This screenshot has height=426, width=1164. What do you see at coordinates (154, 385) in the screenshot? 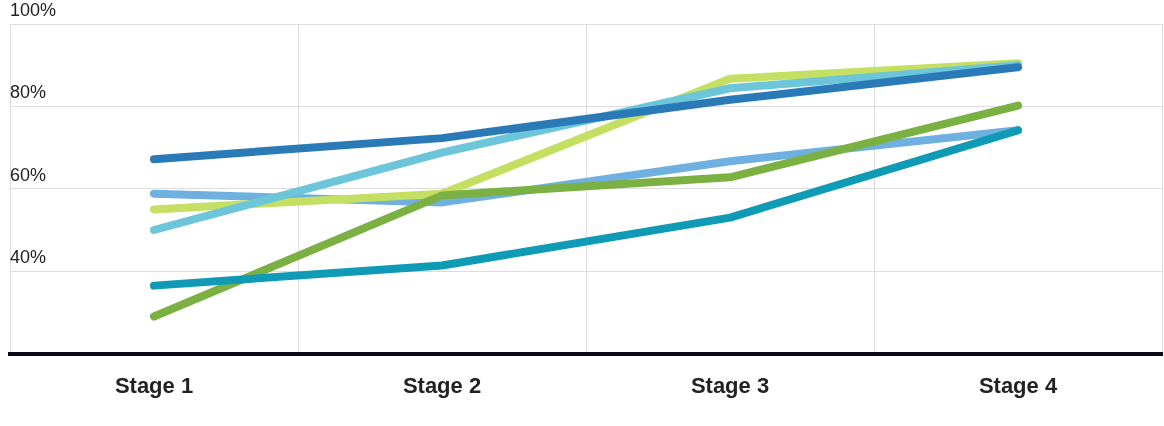
I see `x-tick-label: Stage 1` at bounding box center [154, 385].